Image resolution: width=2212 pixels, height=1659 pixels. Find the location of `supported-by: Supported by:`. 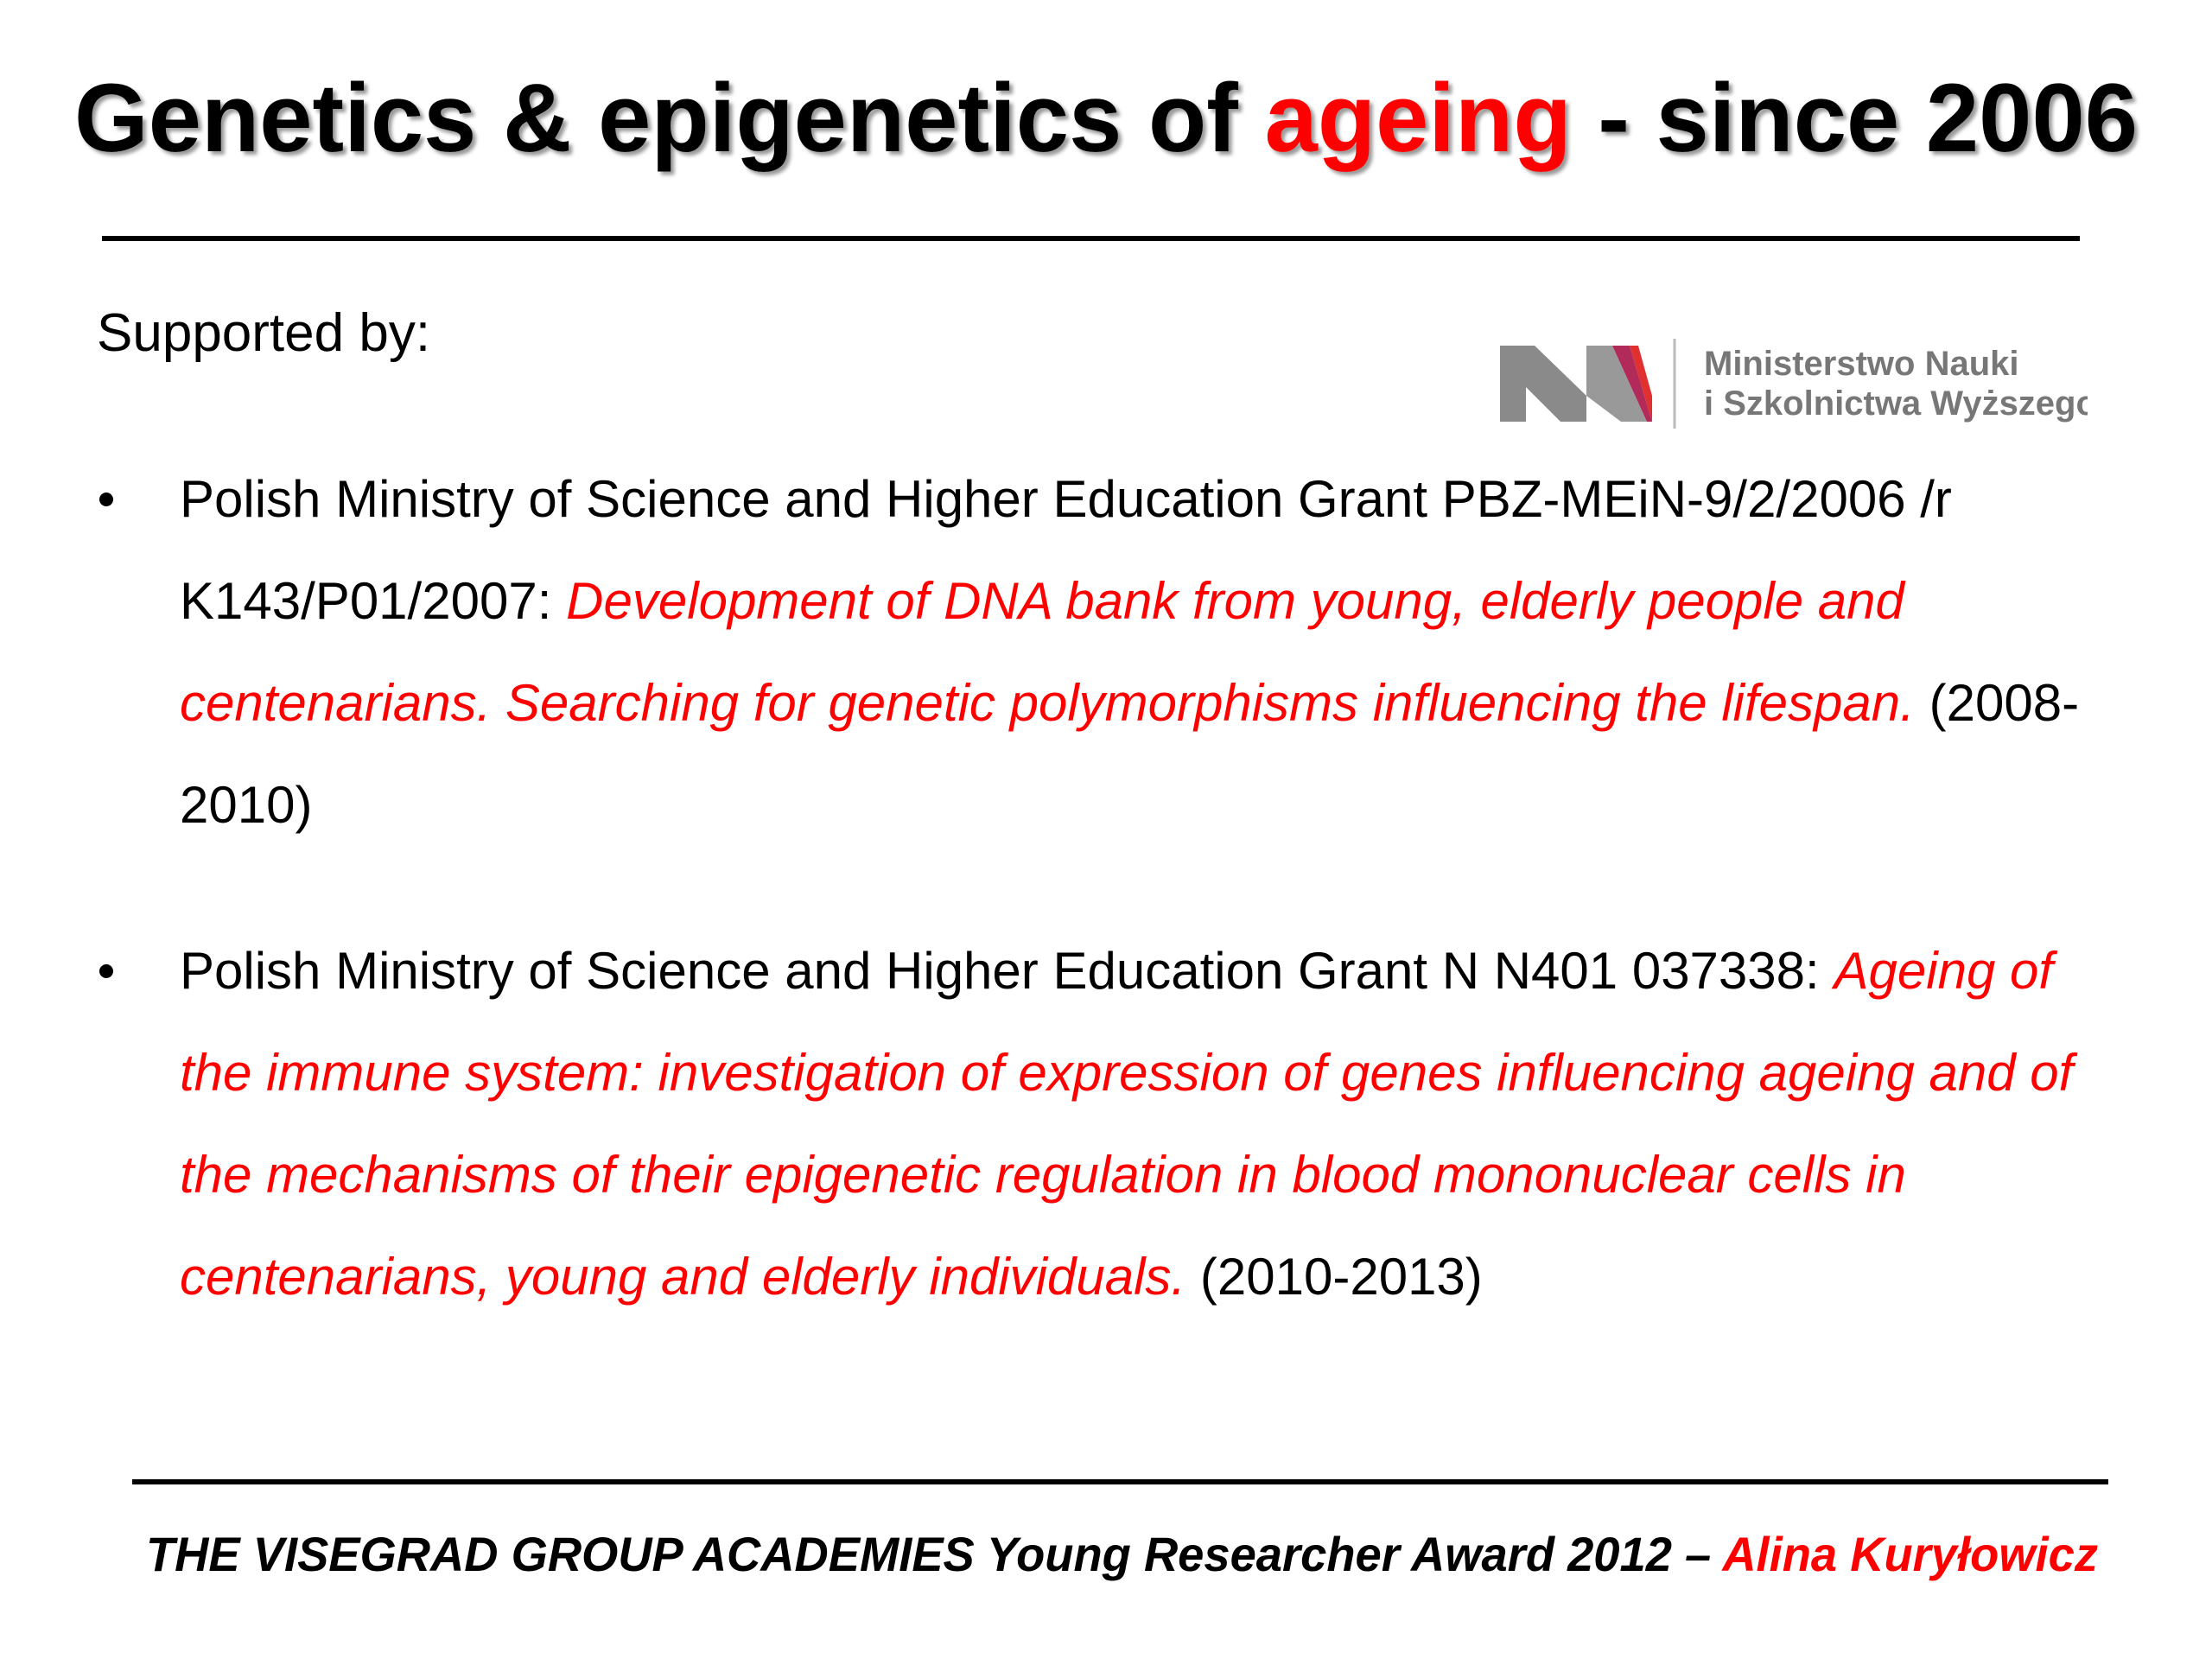

supported-by: Supported by: is located at coordinates (264, 333).